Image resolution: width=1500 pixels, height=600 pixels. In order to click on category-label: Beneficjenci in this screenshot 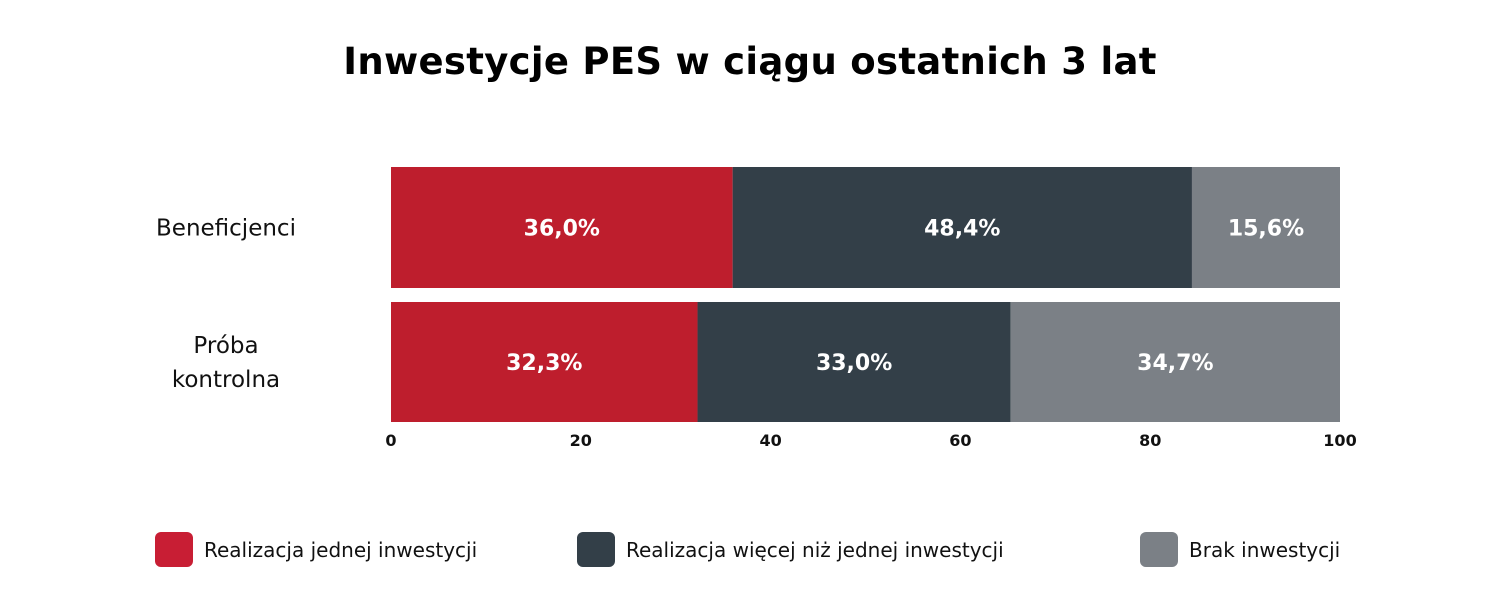, I will do `click(226, 229)`.